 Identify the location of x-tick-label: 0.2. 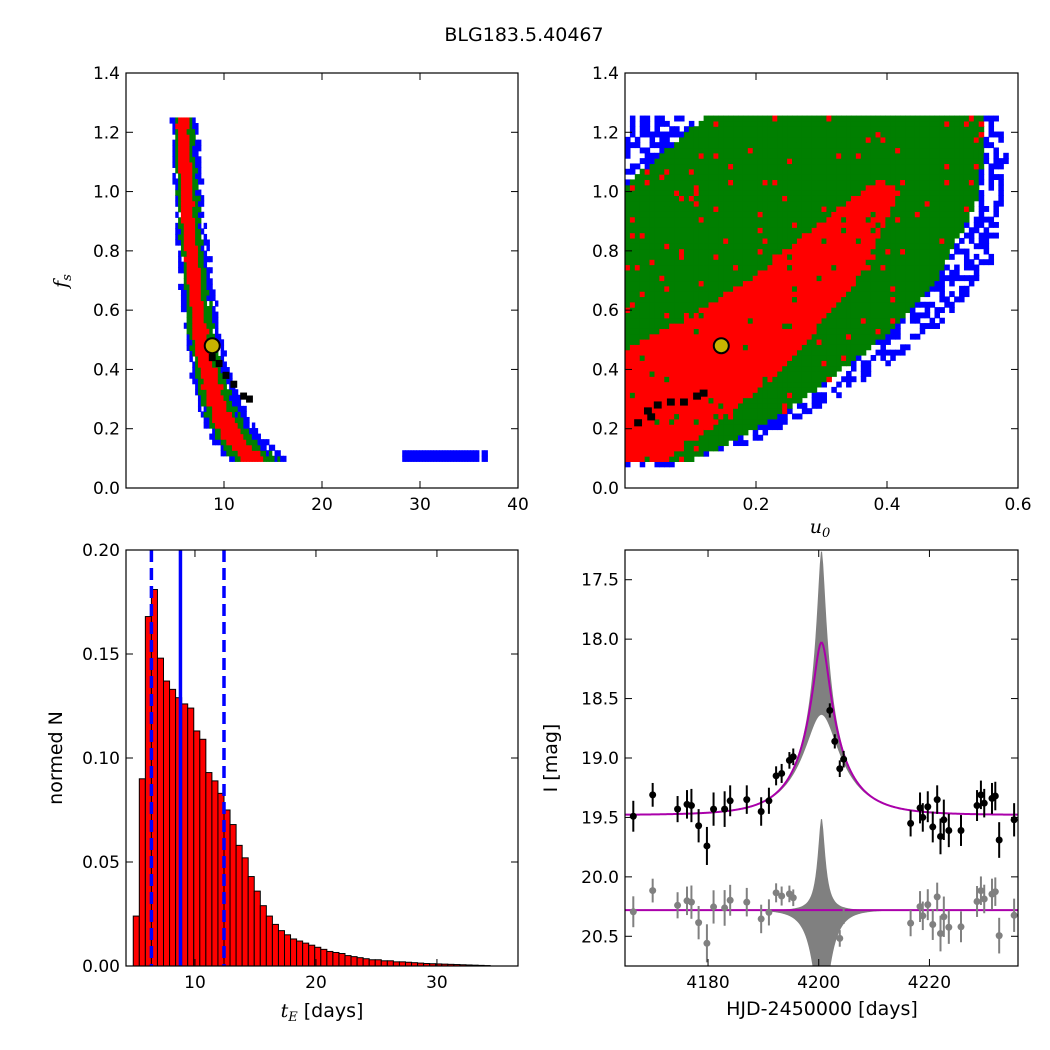
(755, 505).